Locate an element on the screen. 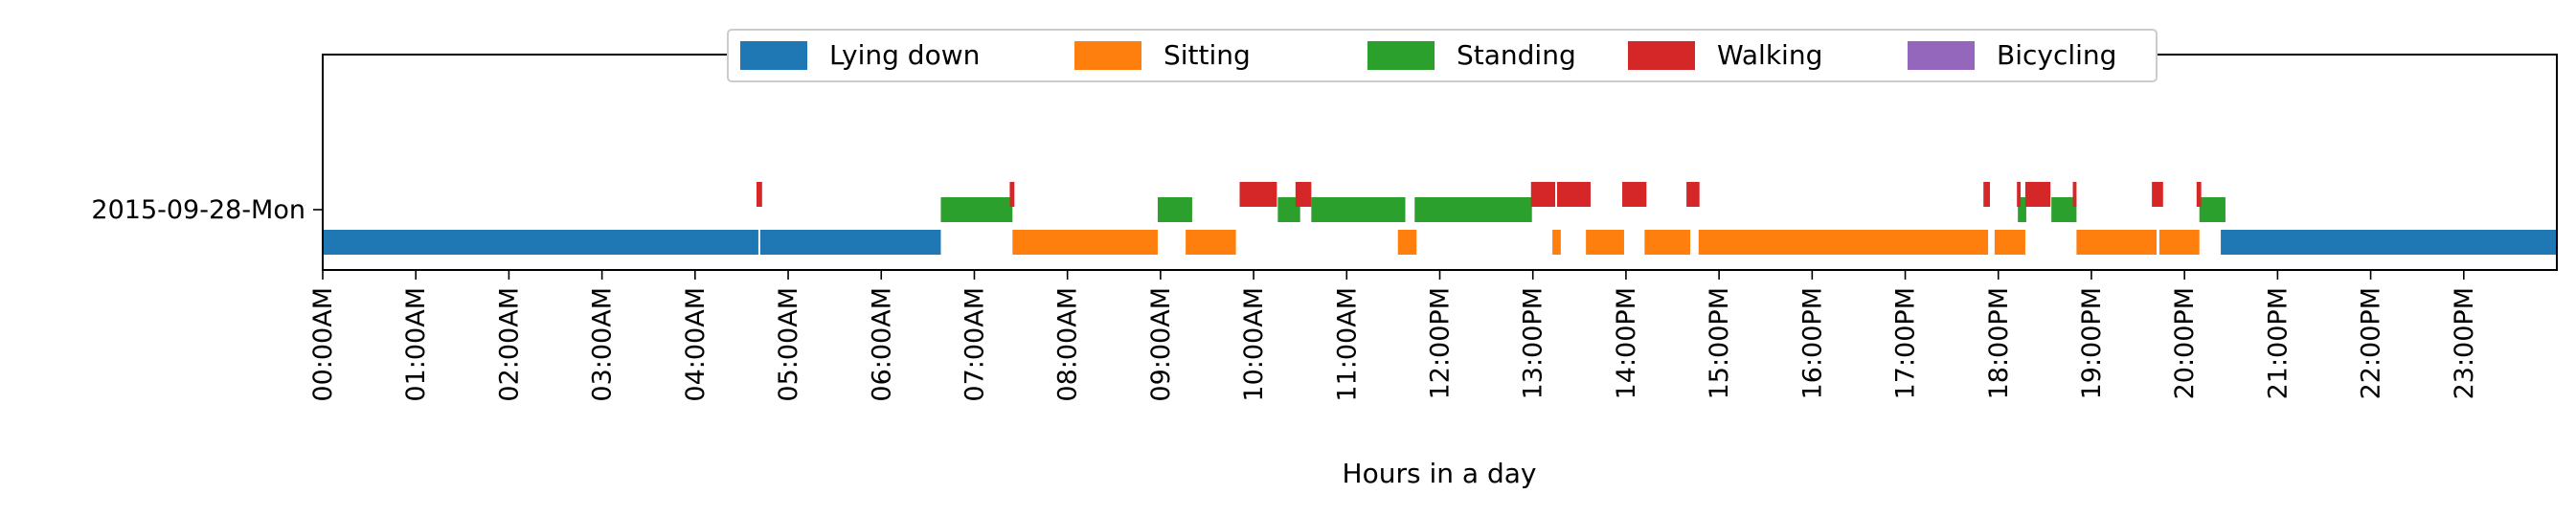 Image resolution: width=2576 pixels, height=517 pixels. x-tick-label: 02:00AM is located at coordinates (509, 344).